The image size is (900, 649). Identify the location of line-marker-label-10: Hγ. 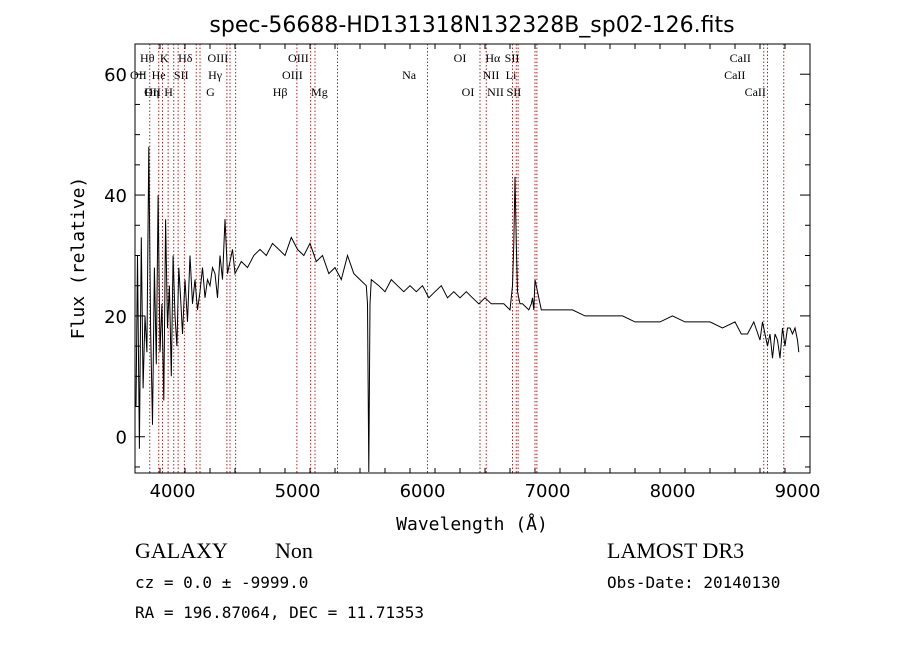
(215, 75).